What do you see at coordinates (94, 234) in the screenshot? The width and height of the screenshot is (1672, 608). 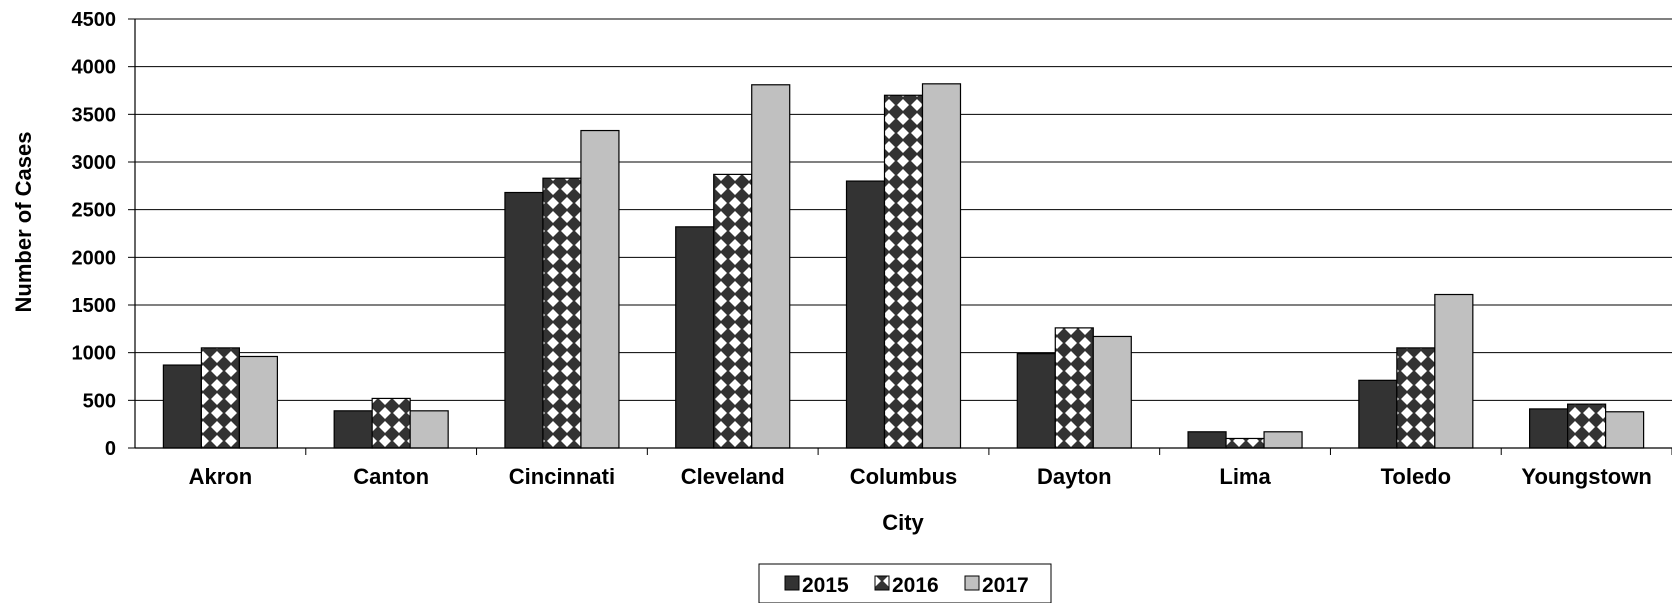 I see `y-tick-labels: 0 500 1000 1500 2000 2500 3000 3500 4000 4500` at bounding box center [94, 234].